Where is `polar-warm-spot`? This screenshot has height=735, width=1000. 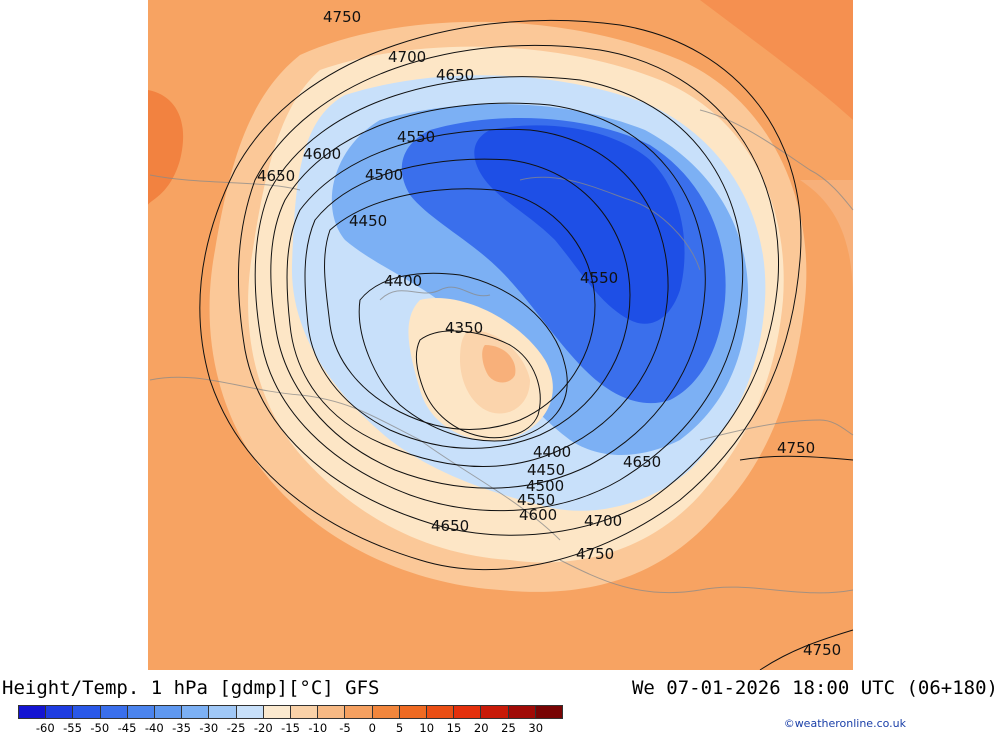
polar-warm-spot is located at coordinates (499, 364).